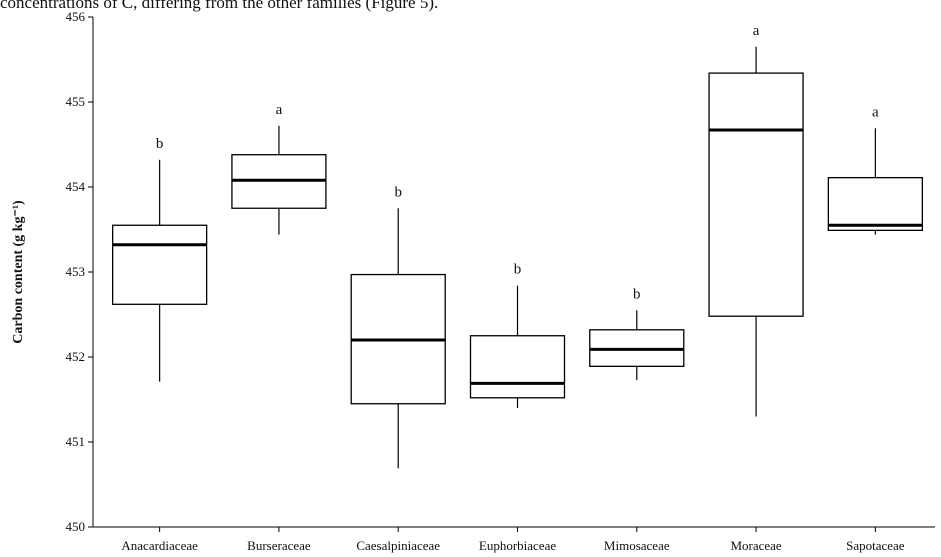  Describe the element at coordinates (18, 272) in the screenshot. I see `y-axis-label: Carbon content (g kg⁻¹)` at that location.